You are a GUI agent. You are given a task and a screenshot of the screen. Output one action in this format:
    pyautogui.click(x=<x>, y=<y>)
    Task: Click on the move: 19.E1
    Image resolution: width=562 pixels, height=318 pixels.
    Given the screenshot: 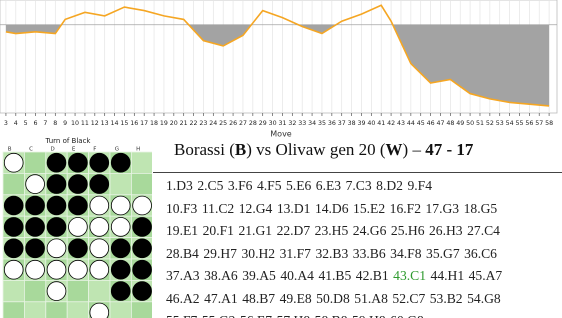 What is the action you would take?
    pyautogui.click(x=182, y=230)
    